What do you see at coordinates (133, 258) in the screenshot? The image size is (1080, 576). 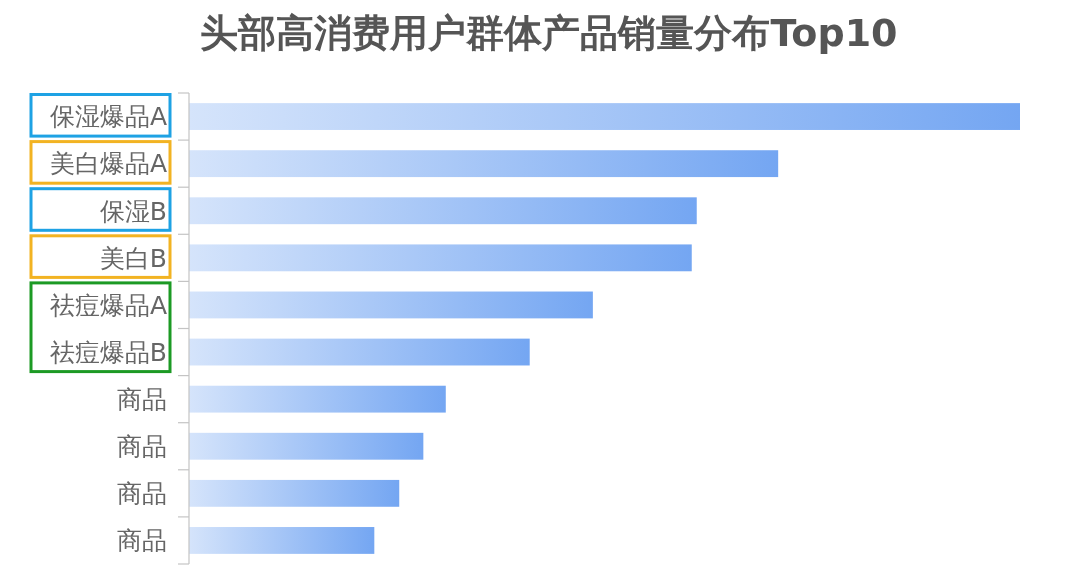 I see `y-tick-label: 美白B` at bounding box center [133, 258].